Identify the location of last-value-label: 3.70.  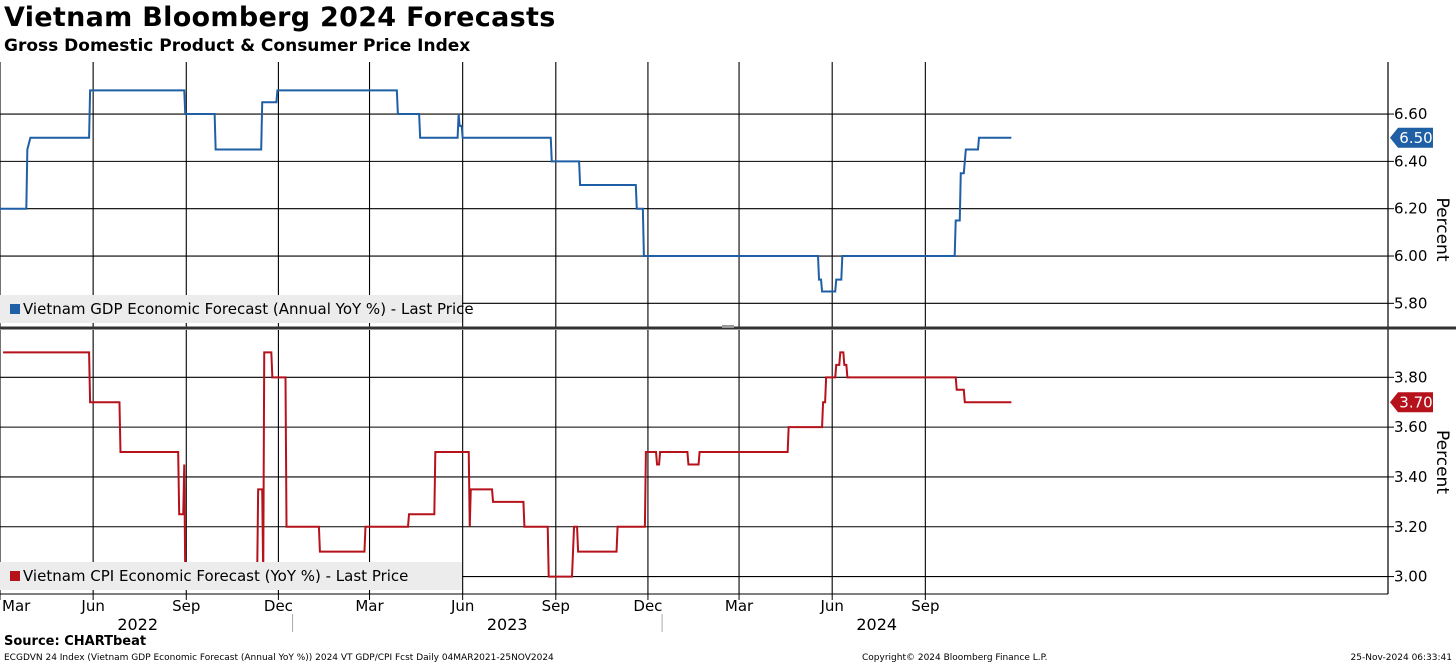
(1415, 403).